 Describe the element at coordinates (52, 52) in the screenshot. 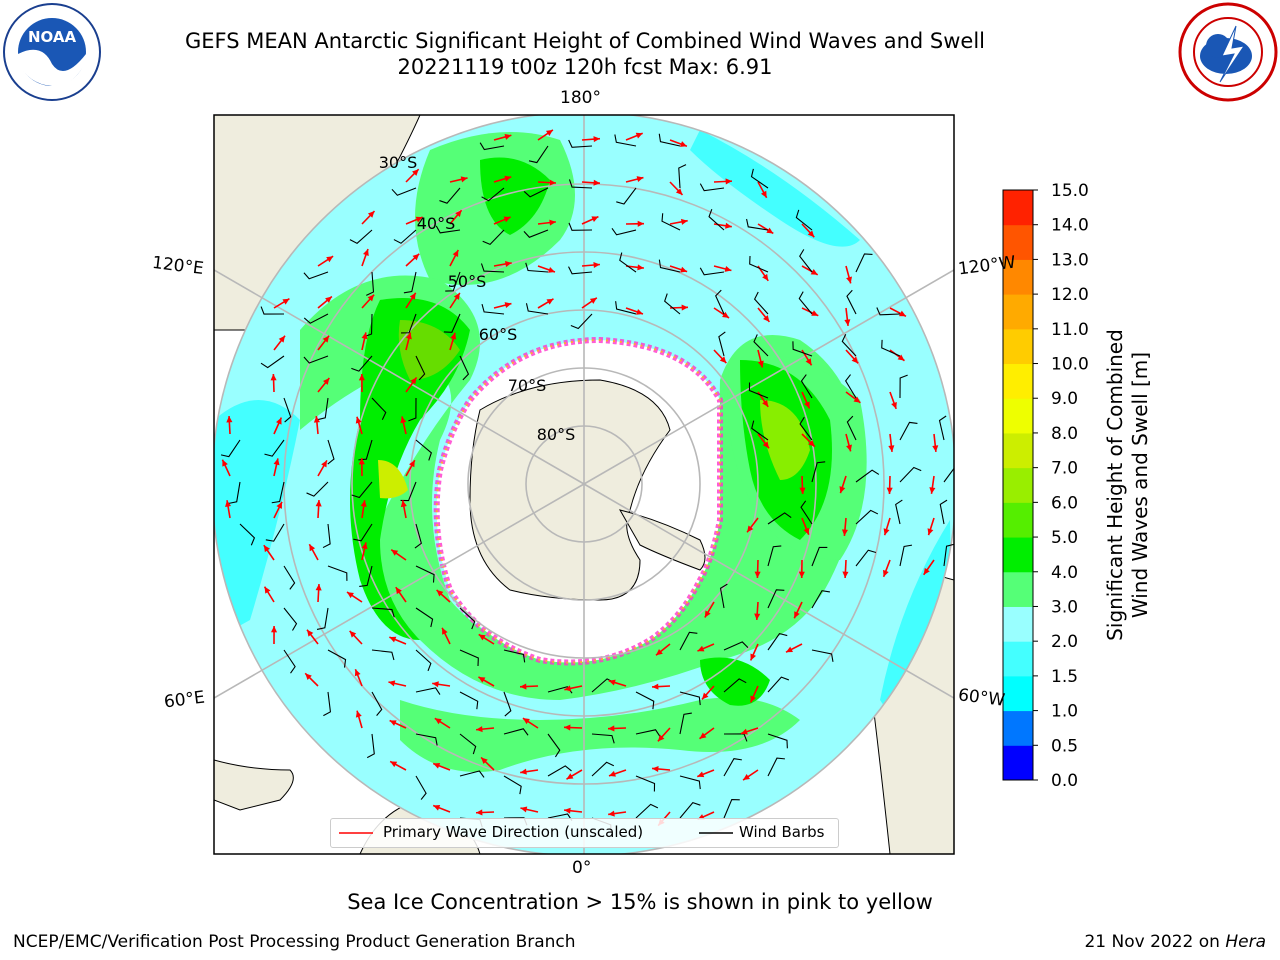

I see `noaa-logo: NOAA` at that location.